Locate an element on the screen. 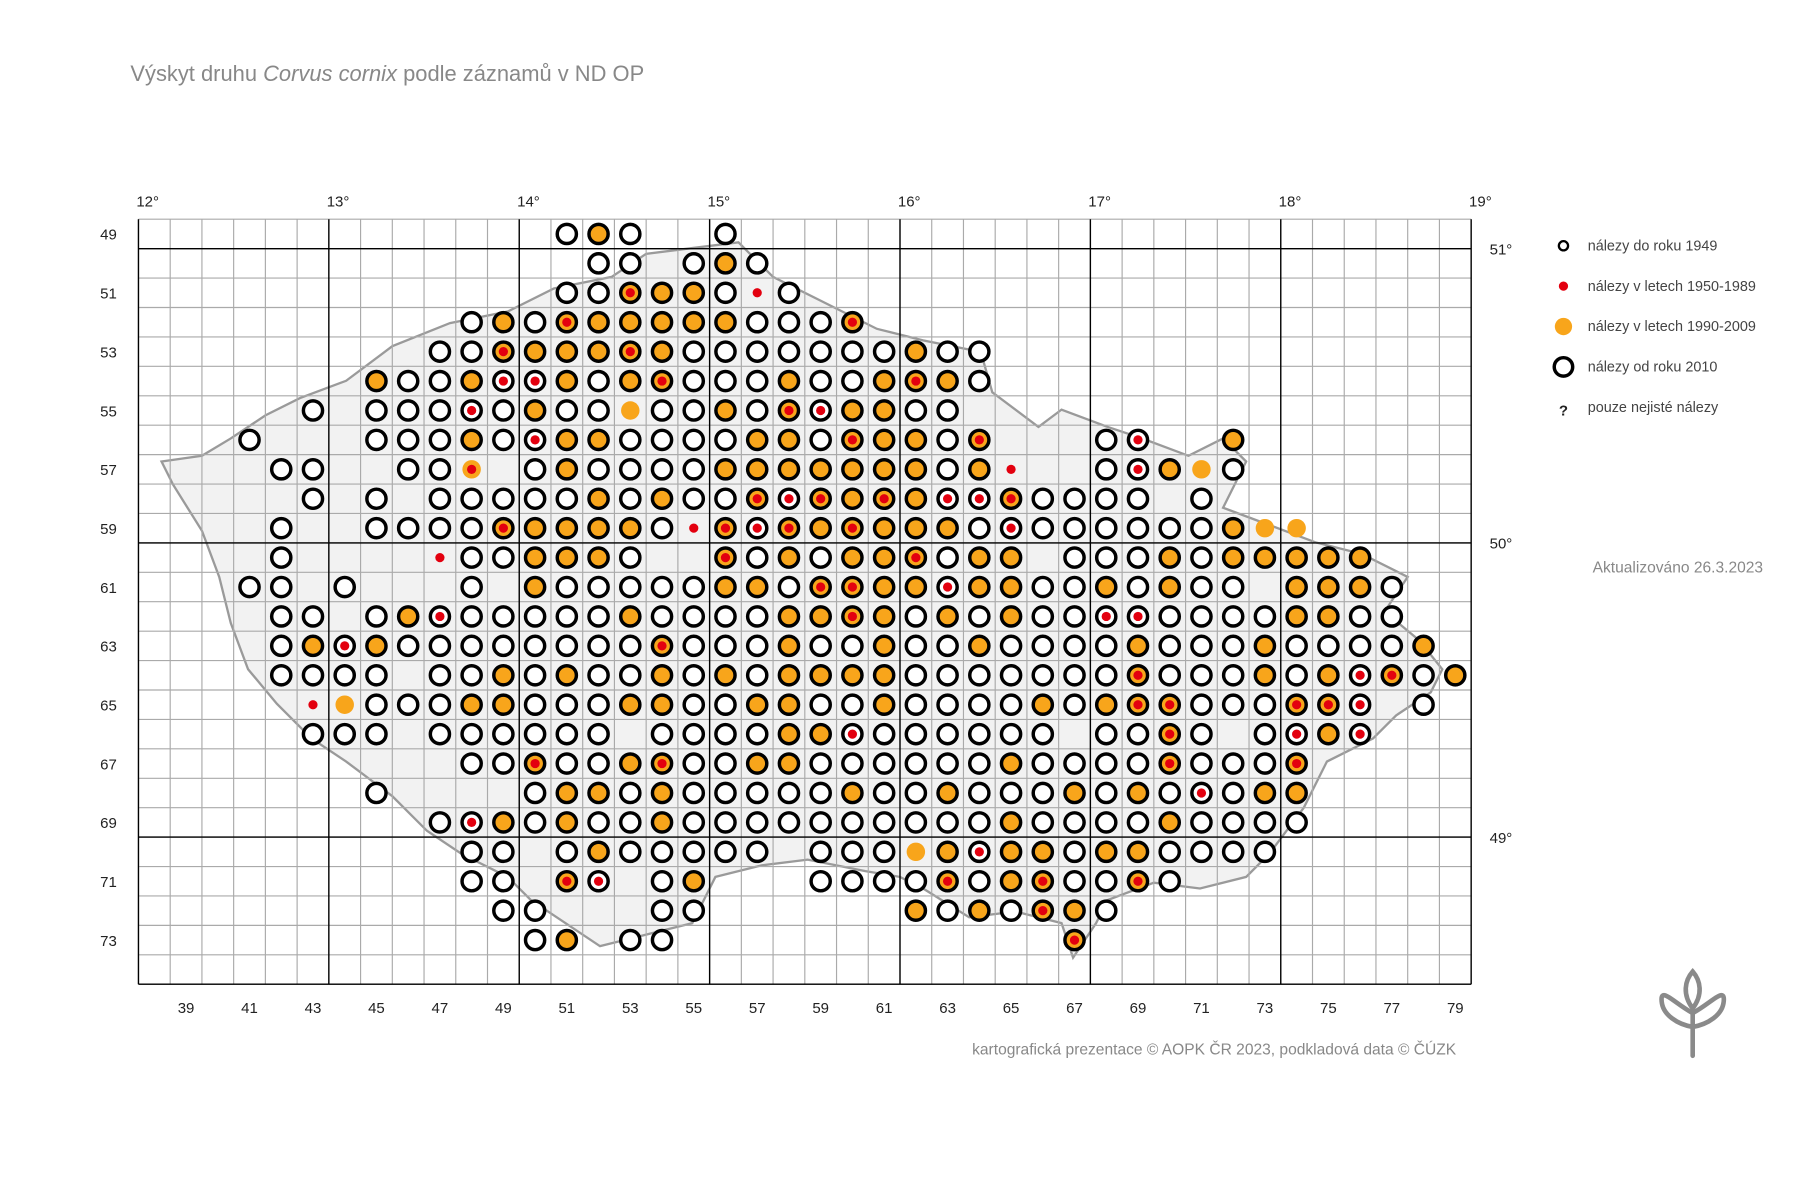 Image resolution: width=1800 pixels, height=1200 pixels. column-label: 59 is located at coordinates (820, 1008).